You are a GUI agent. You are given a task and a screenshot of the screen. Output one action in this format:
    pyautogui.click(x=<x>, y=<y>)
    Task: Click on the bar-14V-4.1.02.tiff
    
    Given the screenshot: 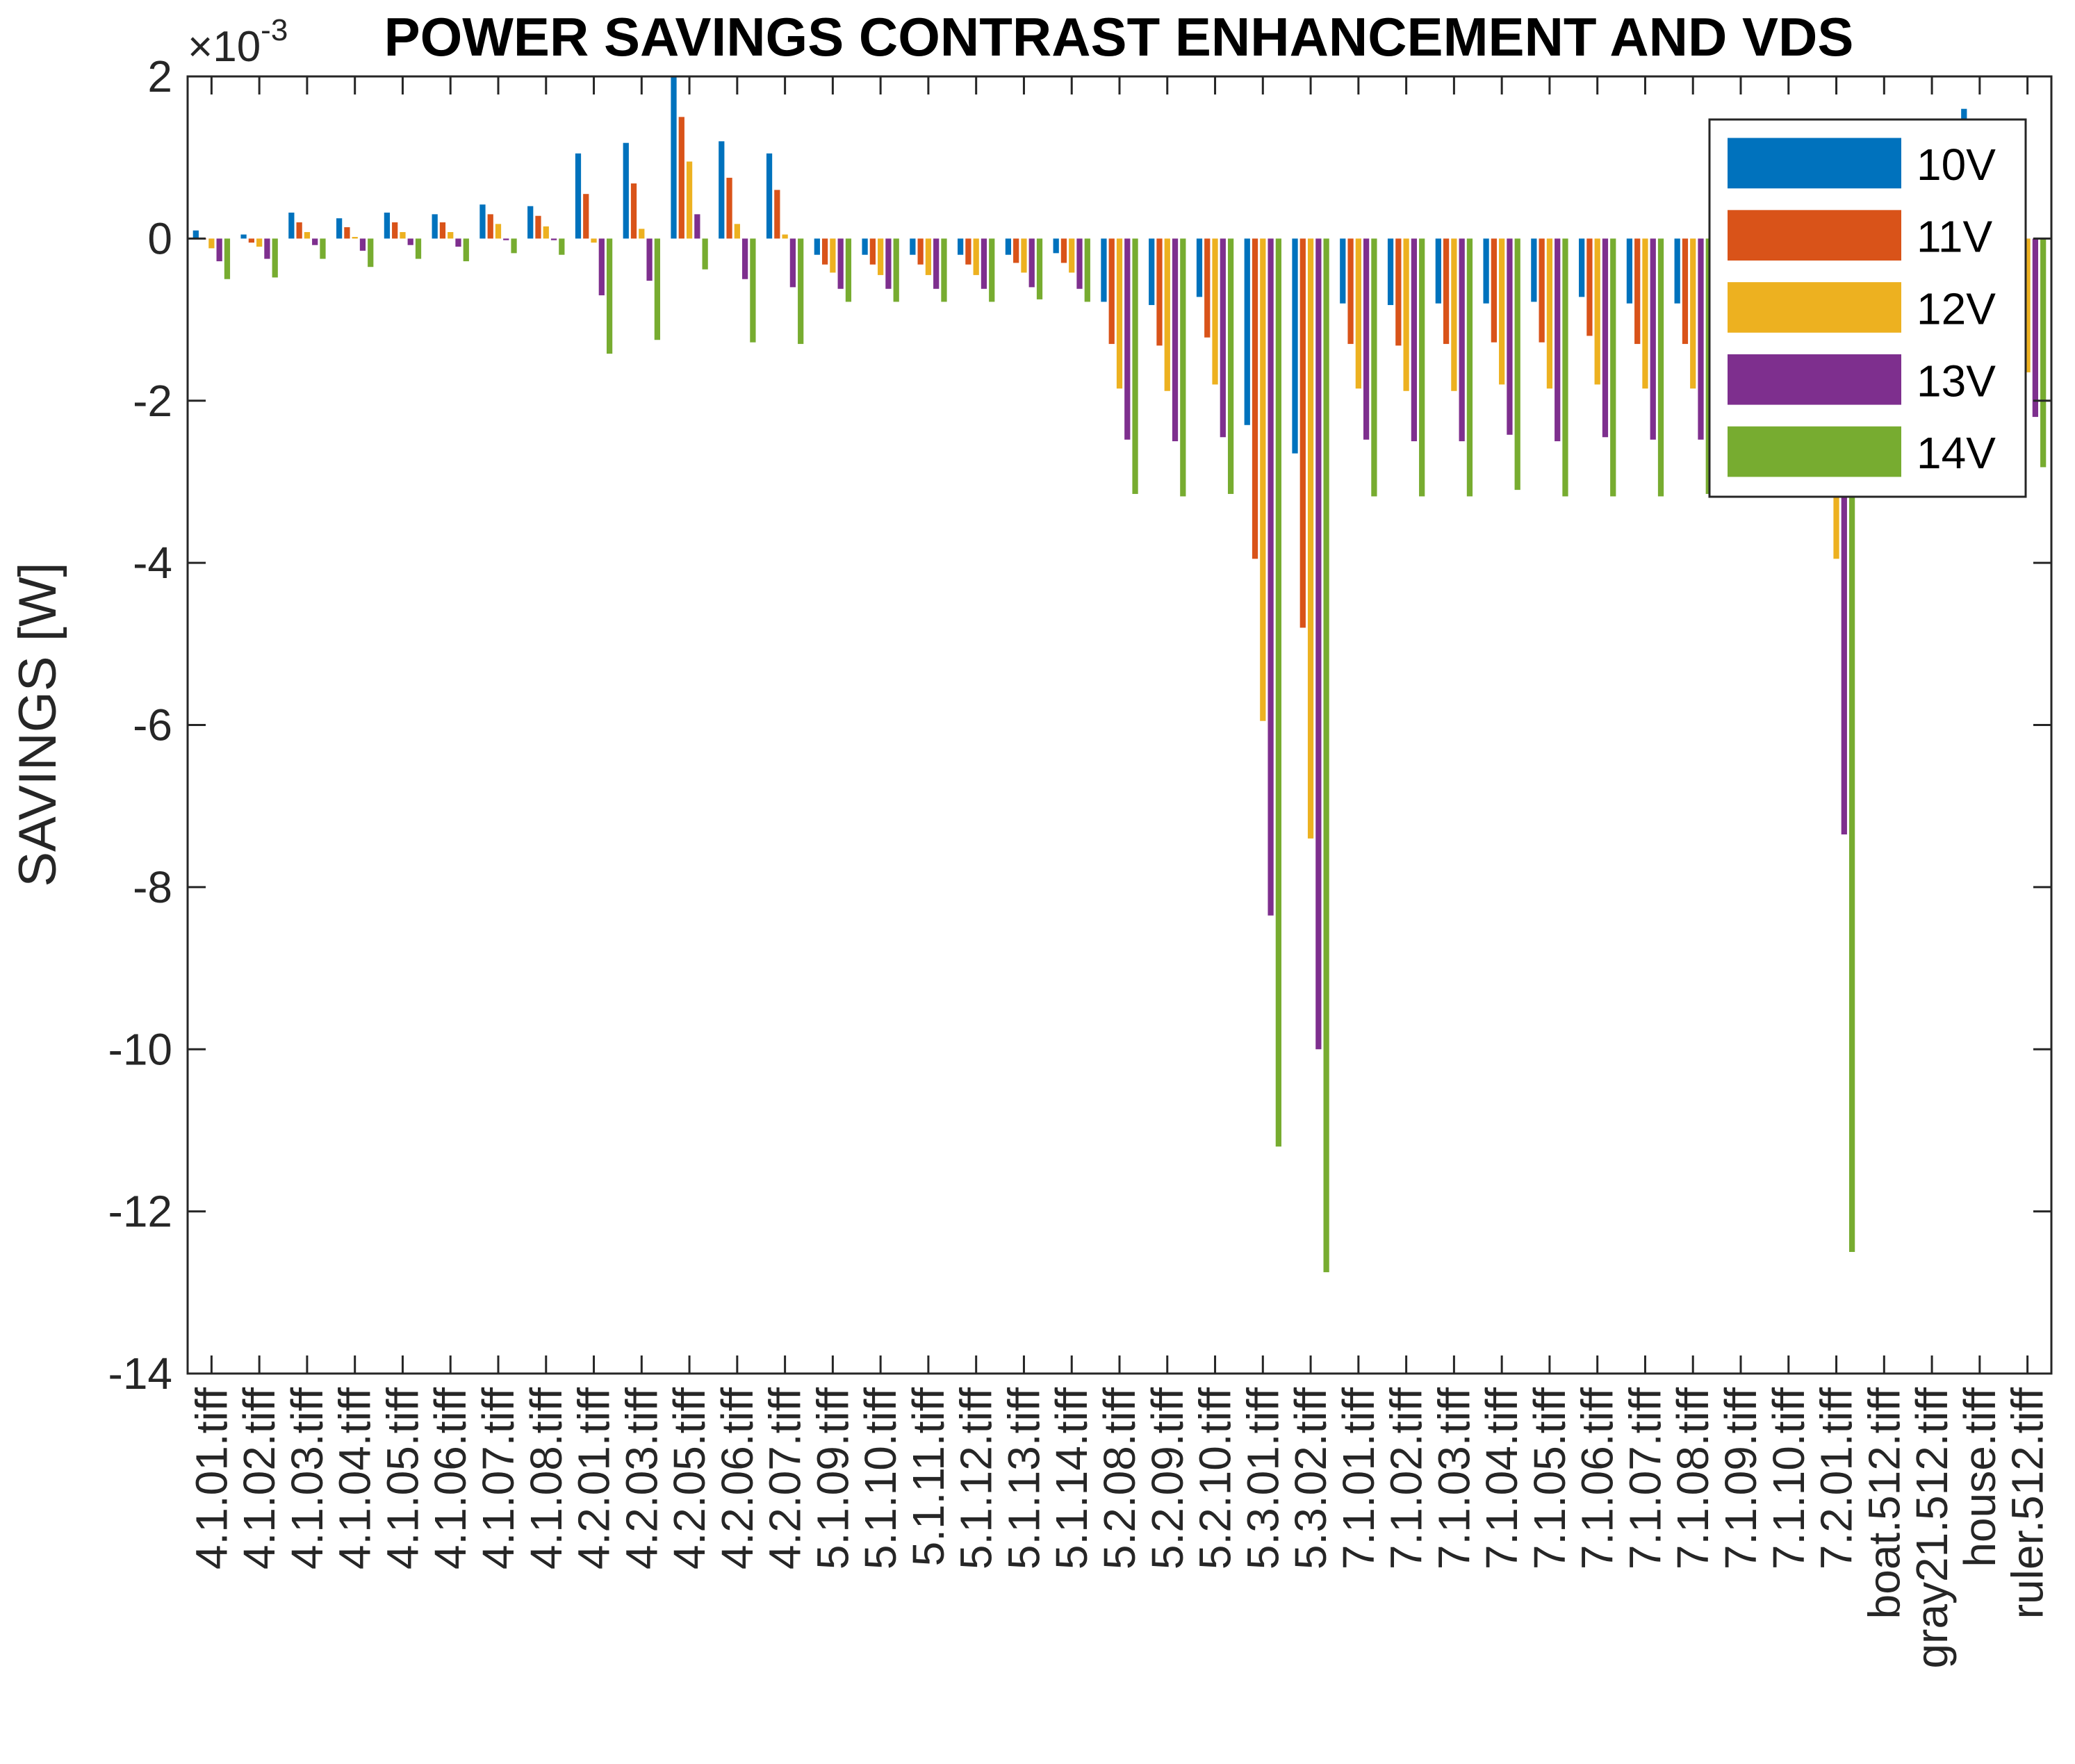 What is the action you would take?
    pyautogui.click(x=275, y=258)
    